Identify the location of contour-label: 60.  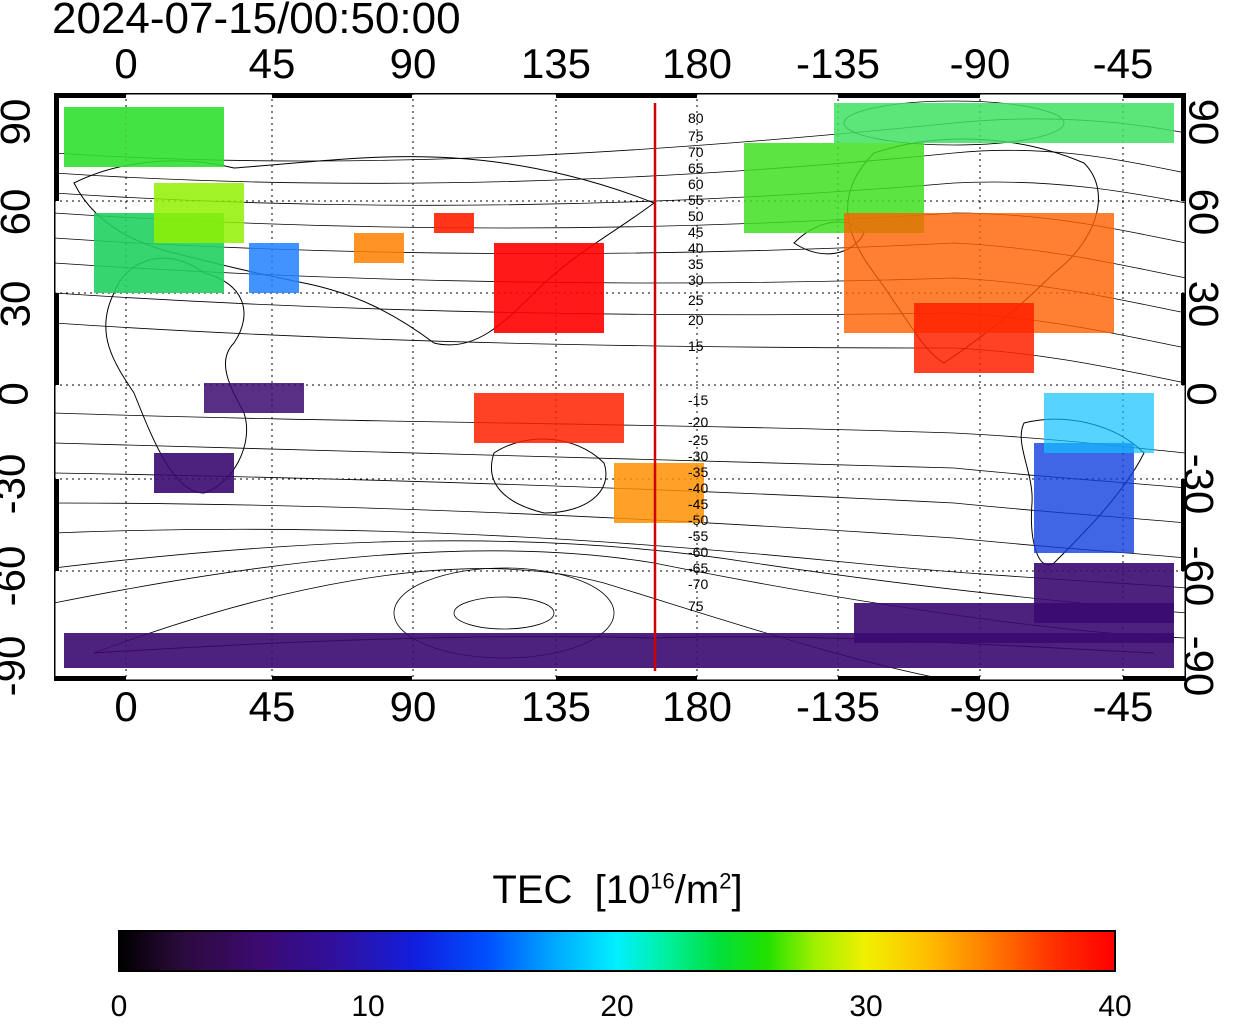
(696, 184).